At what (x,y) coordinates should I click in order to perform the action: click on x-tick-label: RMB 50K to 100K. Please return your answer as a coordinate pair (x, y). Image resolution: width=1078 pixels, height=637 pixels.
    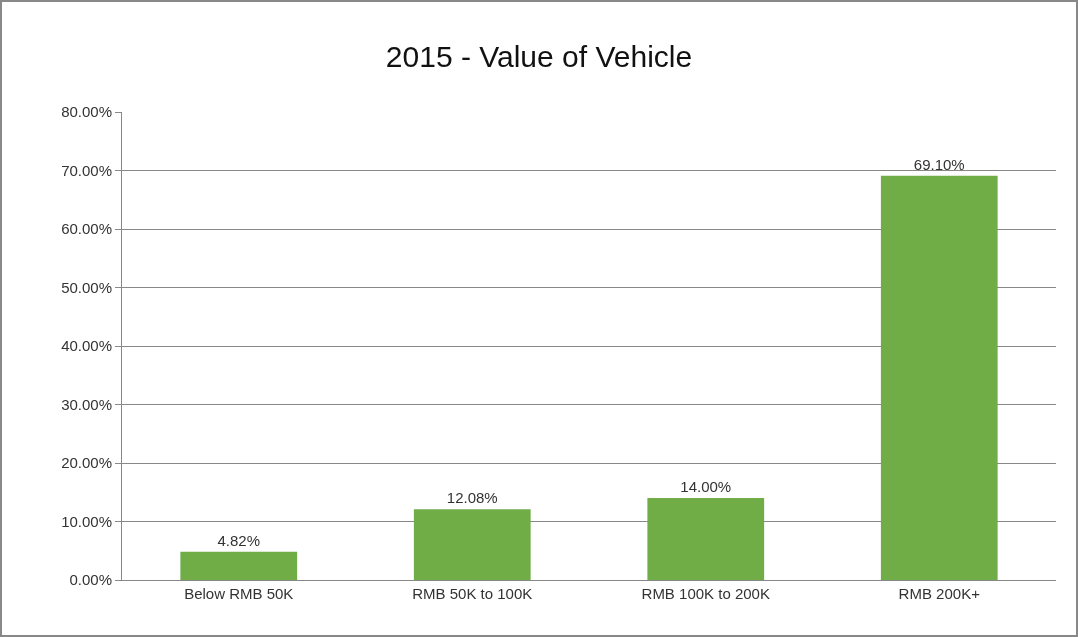
    Looking at the image, I should click on (472, 593).